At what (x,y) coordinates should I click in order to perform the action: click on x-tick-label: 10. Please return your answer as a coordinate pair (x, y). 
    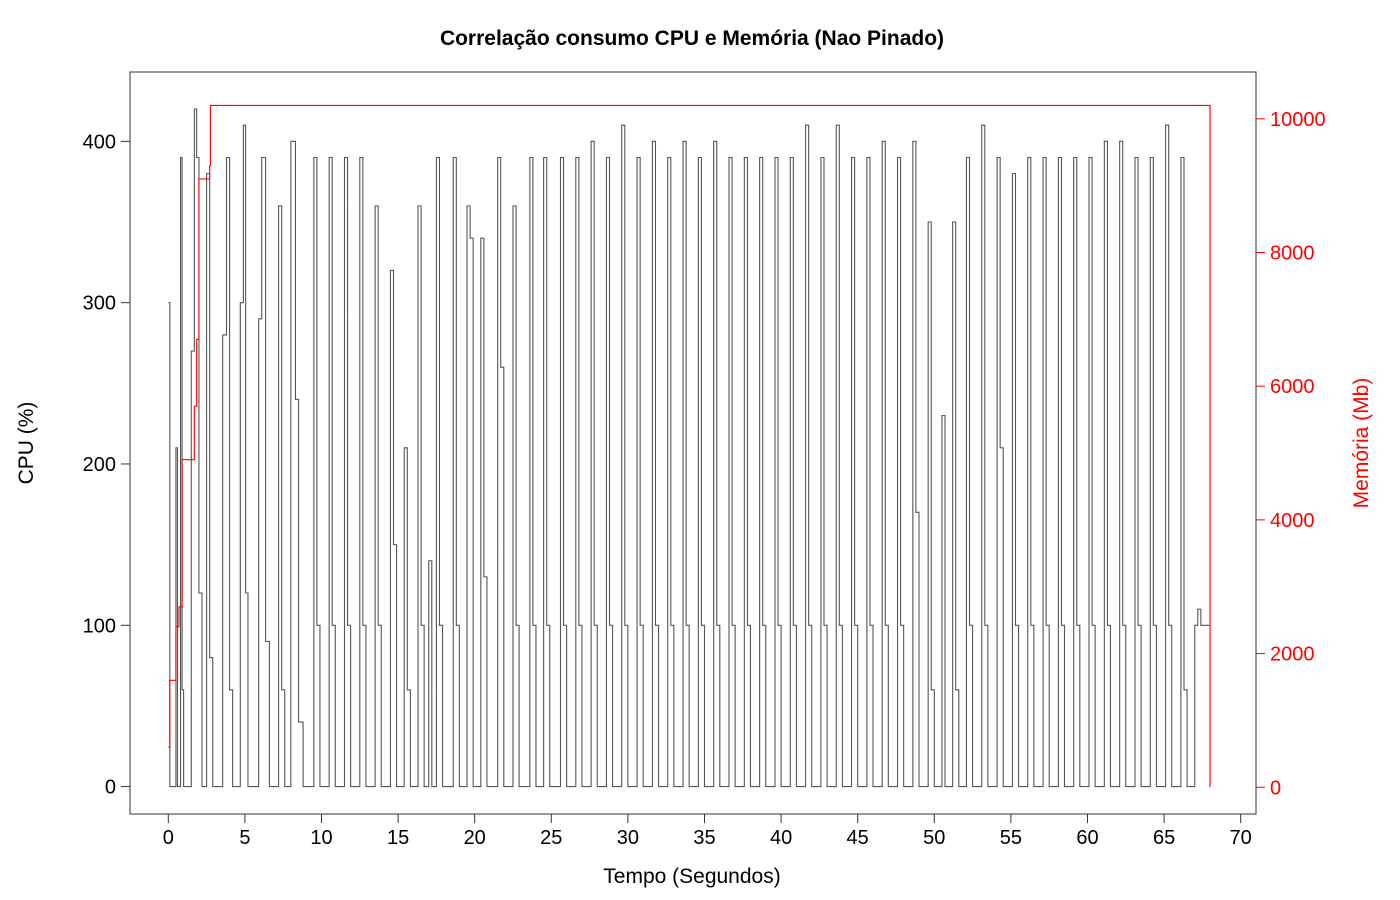
    Looking at the image, I should click on (321, 838).